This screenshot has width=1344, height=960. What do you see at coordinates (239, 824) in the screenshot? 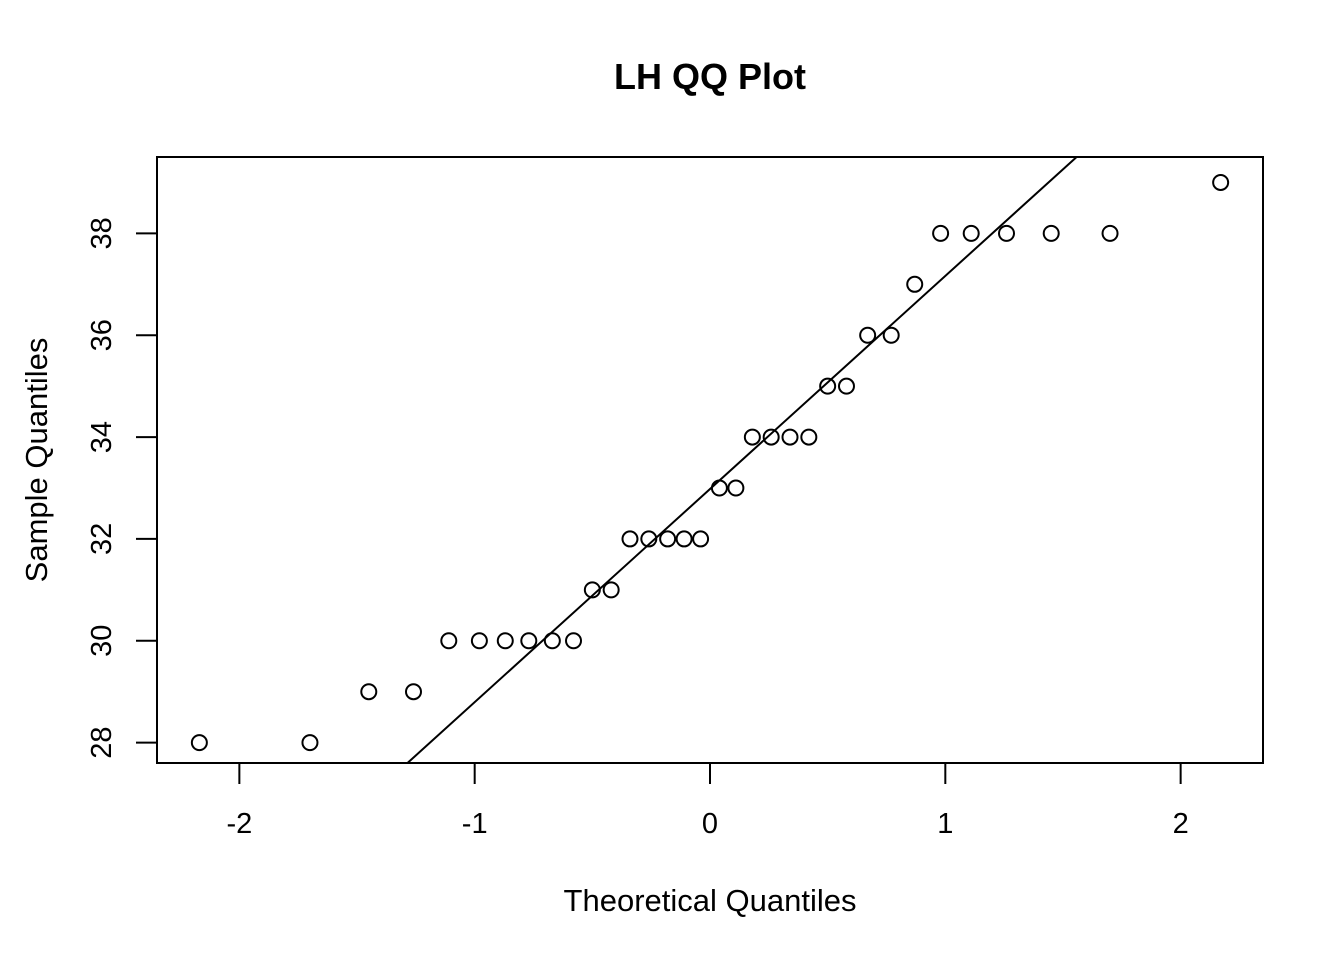
I see `x-tick-label: -2` at bounding box center [239, 824].